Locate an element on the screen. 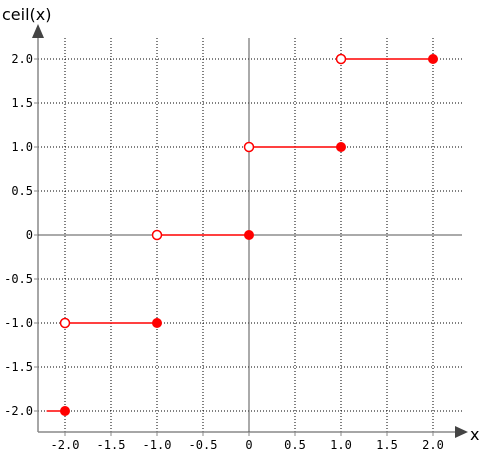  y-axis-title: ceil(x) is located at coordinates (26, 14).